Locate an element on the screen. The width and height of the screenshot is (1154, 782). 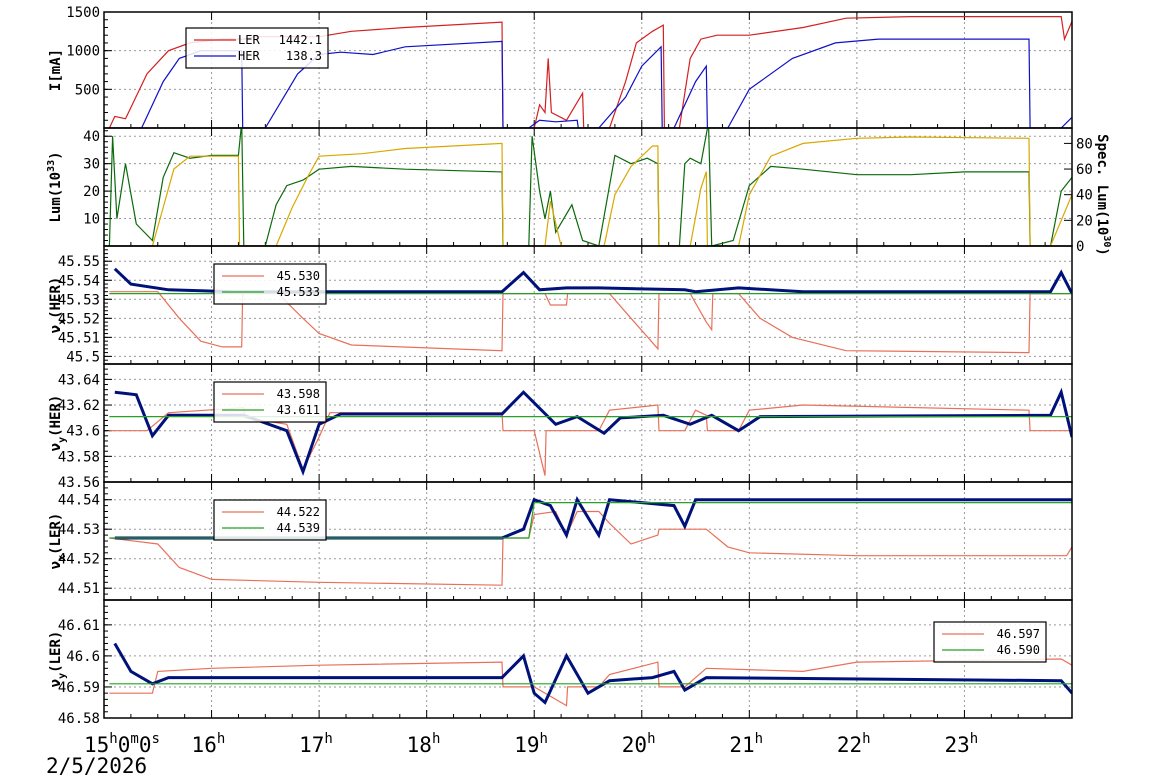
y-tick-label: 1000 is located at coordinates (83, 52).